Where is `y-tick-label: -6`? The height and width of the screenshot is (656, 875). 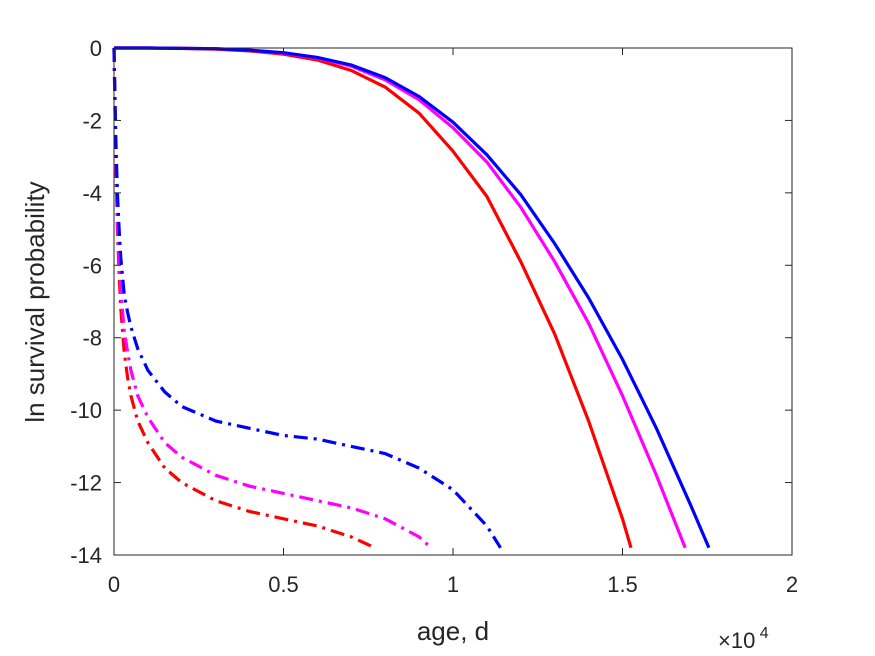
y-tick-label: -6 is located at coordinates (92, 265).